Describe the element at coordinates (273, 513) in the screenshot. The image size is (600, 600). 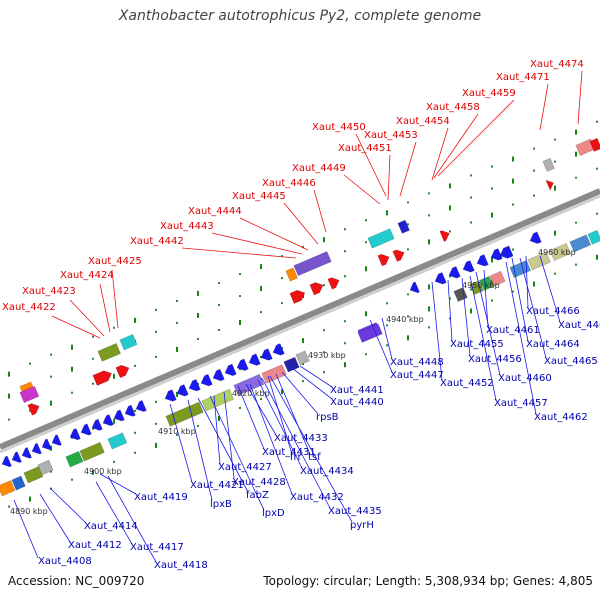
I see `gene-label-reverse: lpxD` at that location.